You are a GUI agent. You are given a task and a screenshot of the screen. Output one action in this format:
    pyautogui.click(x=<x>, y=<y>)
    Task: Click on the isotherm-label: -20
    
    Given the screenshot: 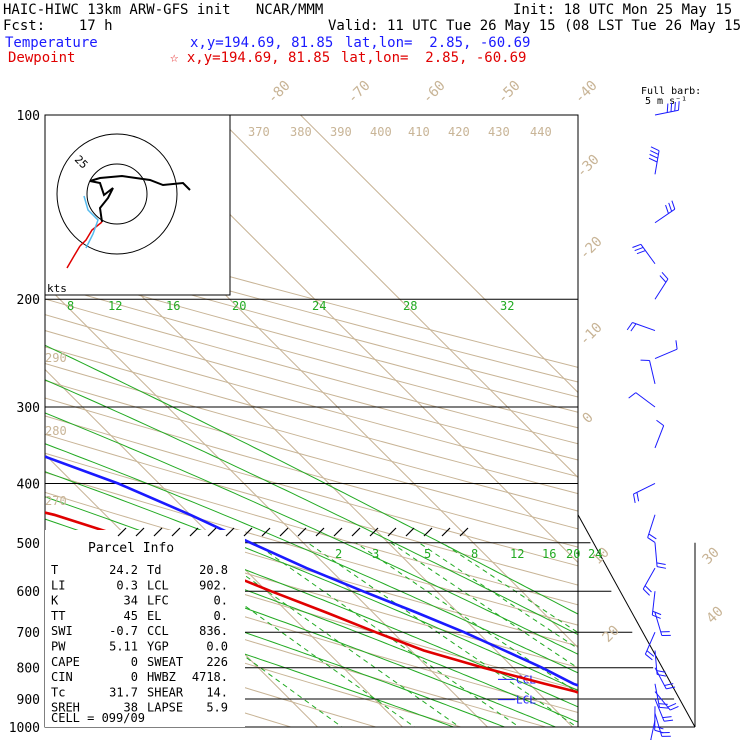 What is the action you would take?
    pyautogui.click(x=591, y=248)
    